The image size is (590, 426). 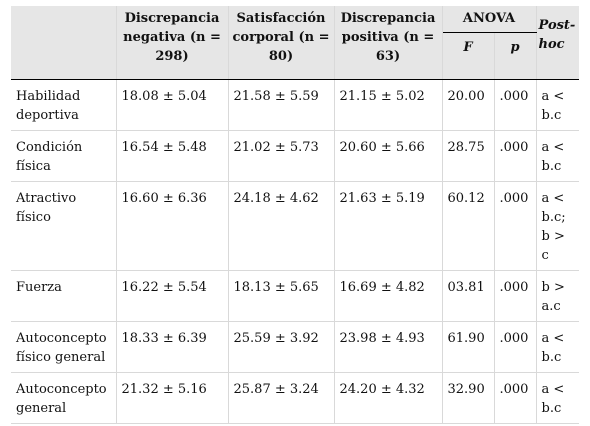 I want to click on cell-discrepancia-negativa: 16.54 ± 5.48, so click(x=172, y=156).